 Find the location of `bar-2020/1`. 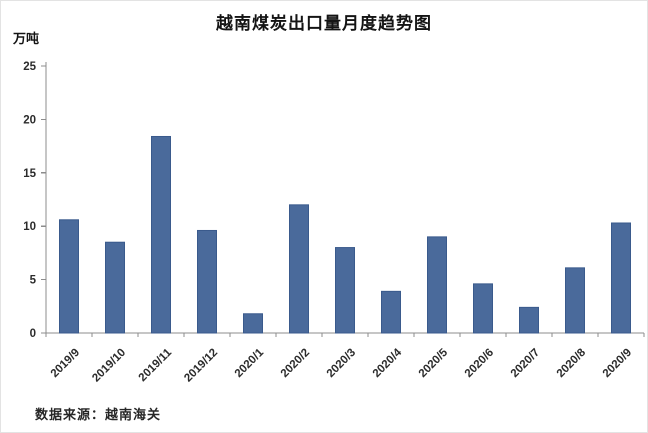

bar-2020/1 is located at coordinates (253, 323).